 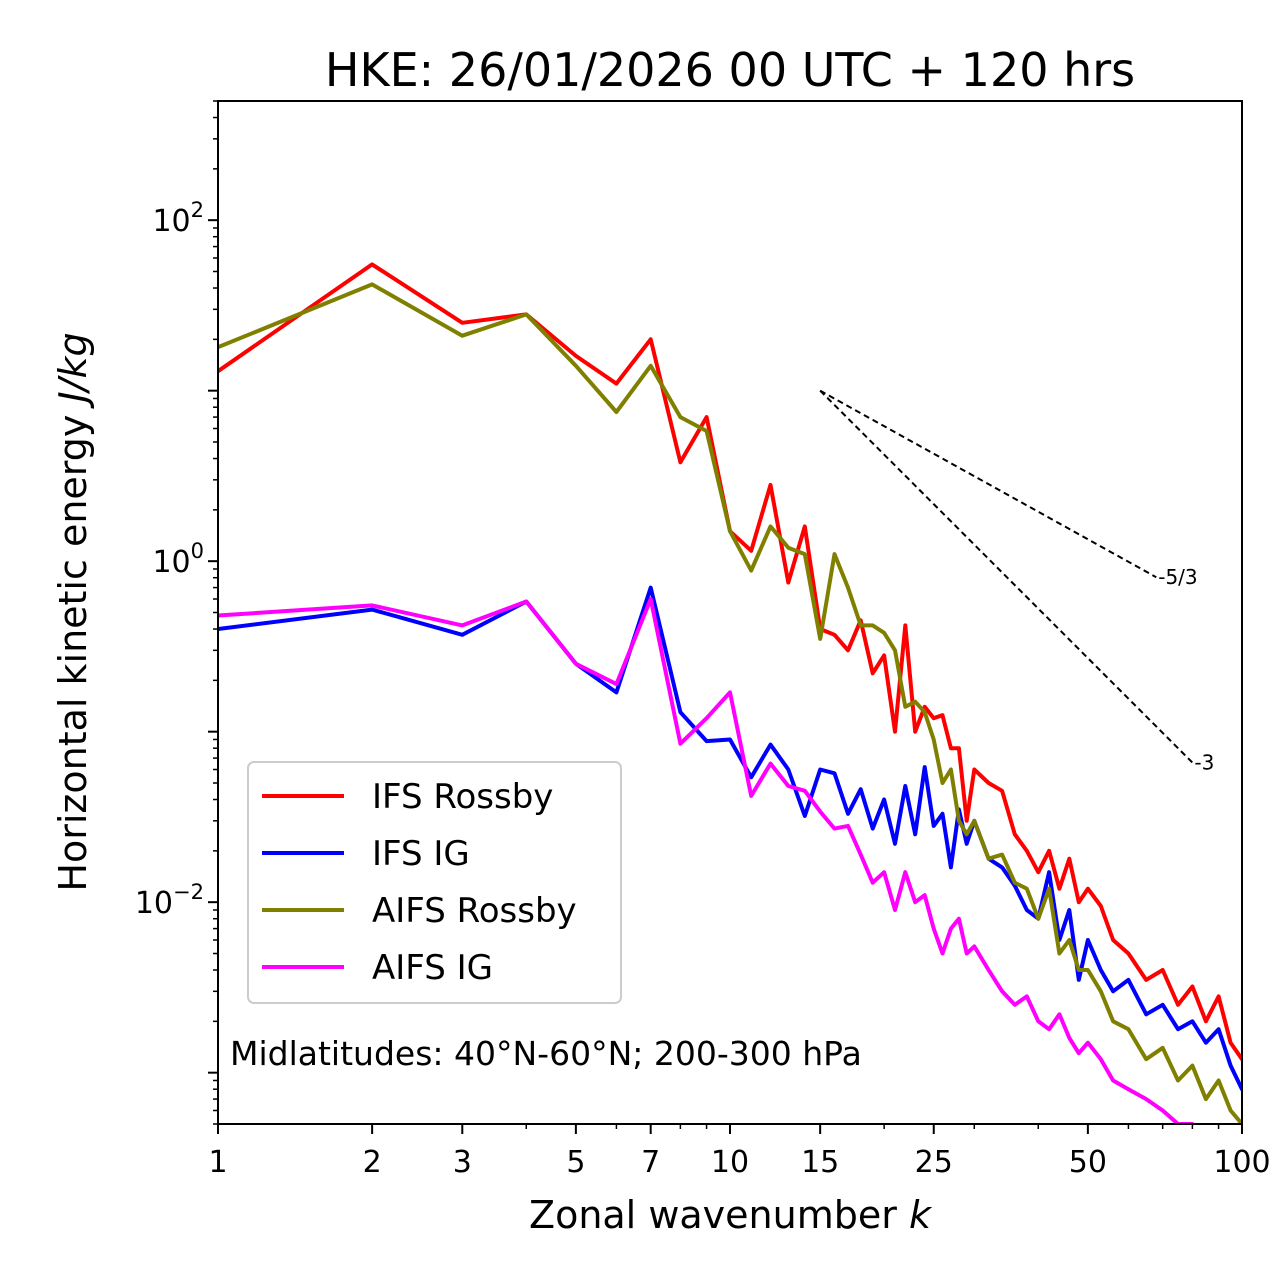 What do you see at coordinates (169, 900) in the screenshot?
I see `y-tick-label: 10⁻²` at bounding box center [169, 900].